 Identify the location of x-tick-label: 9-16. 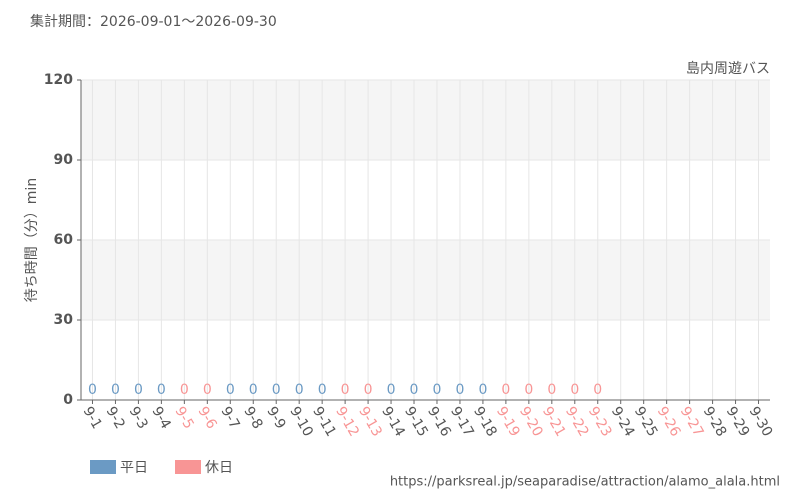
(439, 422).